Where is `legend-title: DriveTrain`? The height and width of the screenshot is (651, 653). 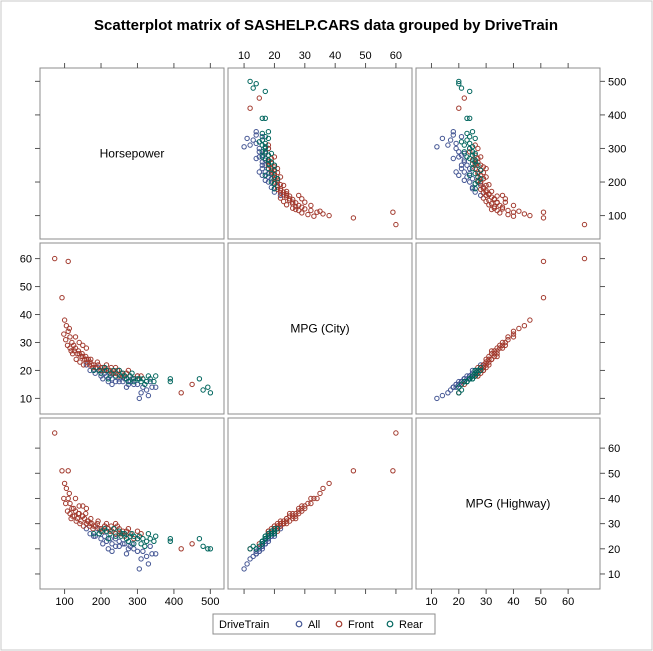 legend-title: DriveTrain is located at coordinates (244, 625).